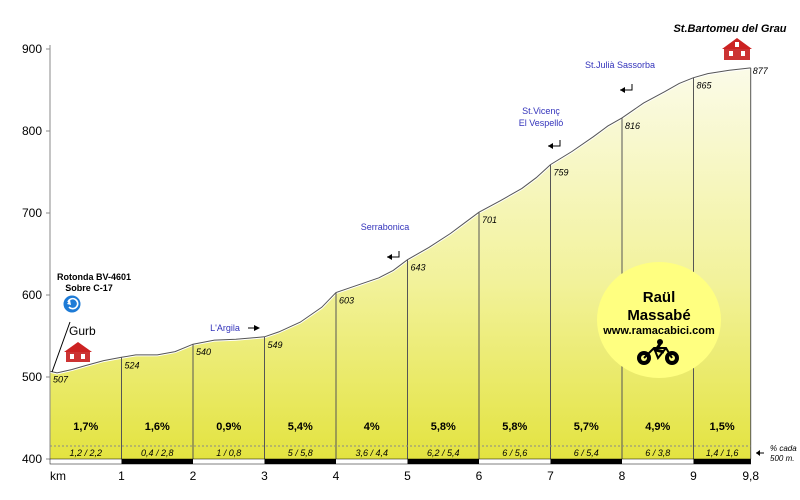  Describe the element at coordinates (541, 123) in the screenshot. I see `place-el-vespello: El Vespelló` at that location.